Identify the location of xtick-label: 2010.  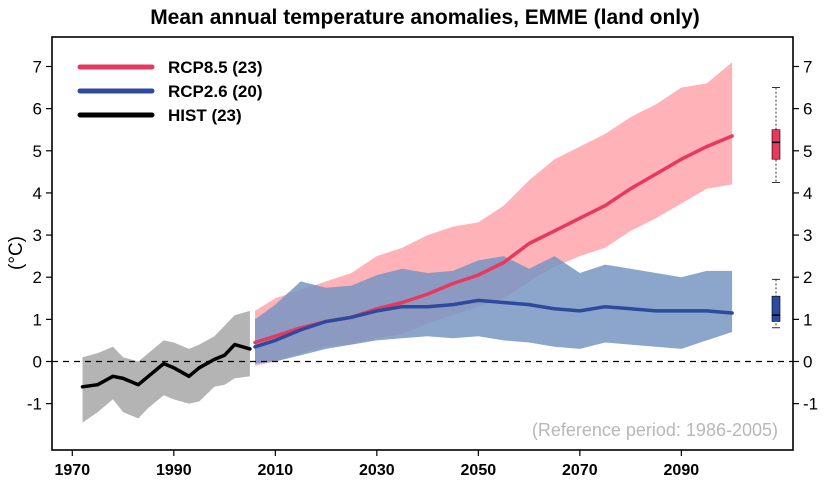
(276, 470).